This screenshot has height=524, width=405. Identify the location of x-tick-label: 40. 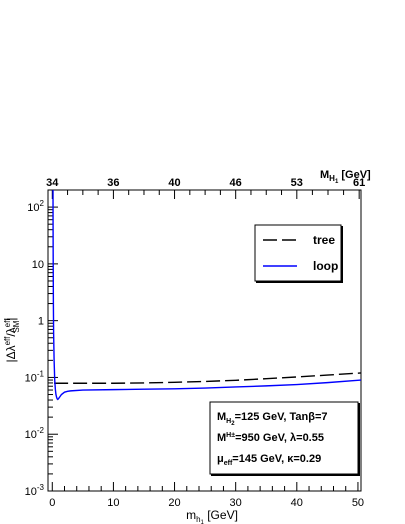
(297, 503).